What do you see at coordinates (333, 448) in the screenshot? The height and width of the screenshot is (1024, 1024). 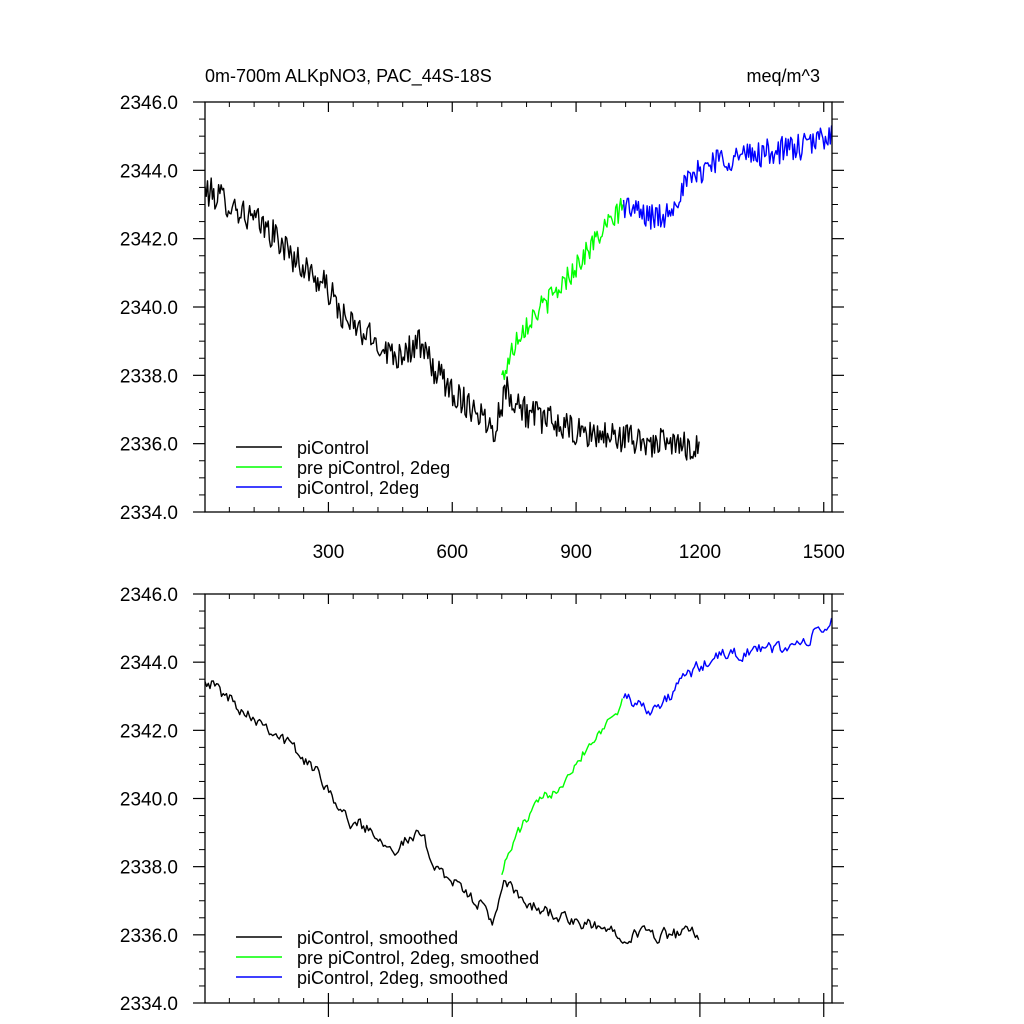 I see `legend-label: piControl` at bounding box center [333, 448].